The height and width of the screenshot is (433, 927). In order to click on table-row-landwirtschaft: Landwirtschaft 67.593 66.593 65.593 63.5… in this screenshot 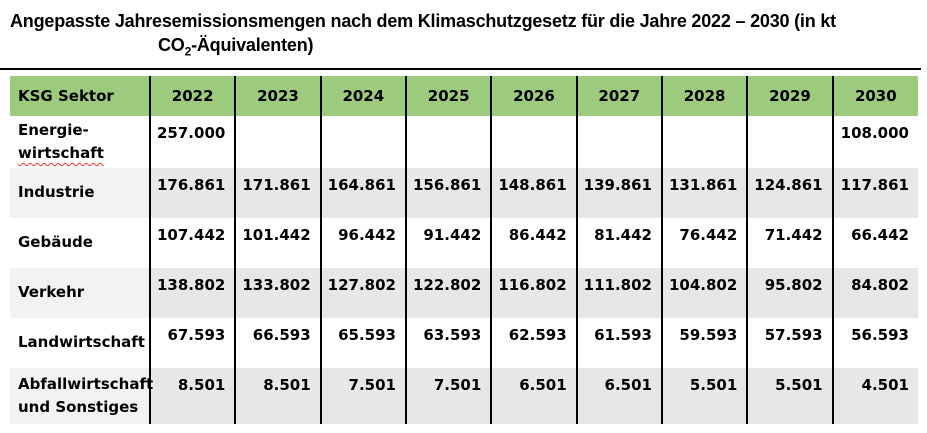, I will do `click(464, 343)`.